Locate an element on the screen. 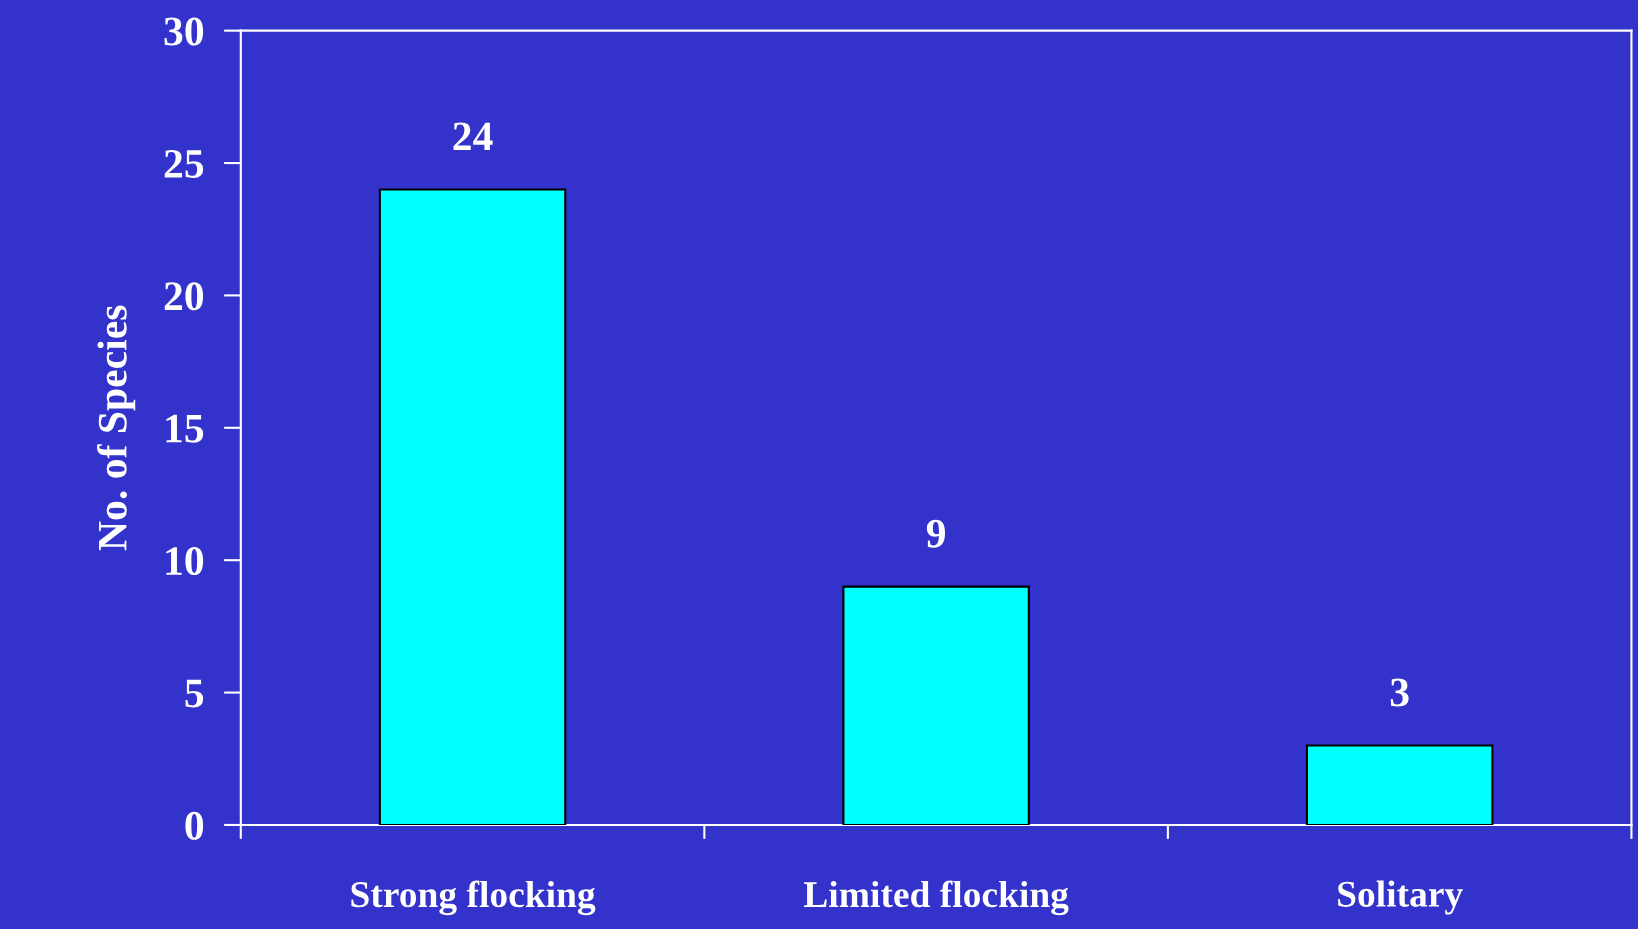  y-tick-label: 0 is located at coordinates (194, 825).